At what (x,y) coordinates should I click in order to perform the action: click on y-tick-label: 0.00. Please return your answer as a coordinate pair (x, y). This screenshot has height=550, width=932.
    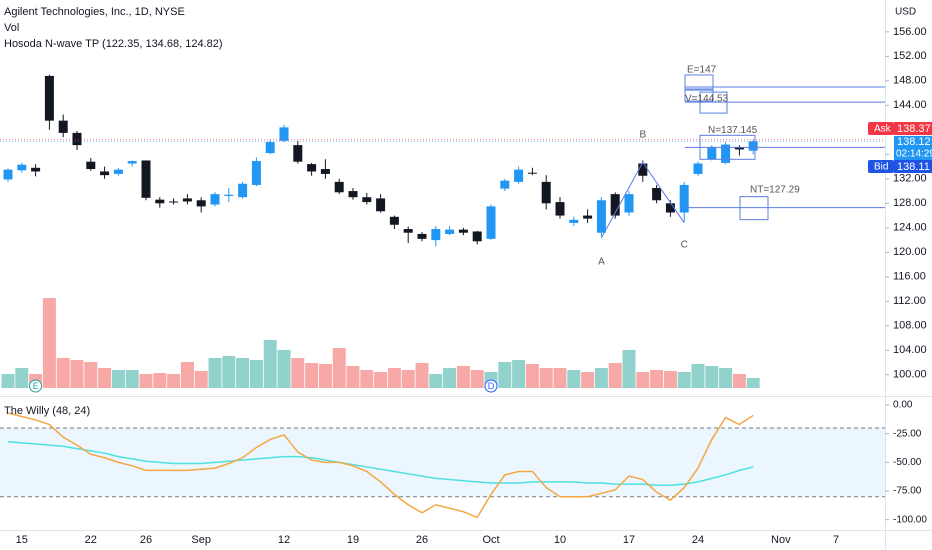
    Looking at the image, I should click on (903, 405).